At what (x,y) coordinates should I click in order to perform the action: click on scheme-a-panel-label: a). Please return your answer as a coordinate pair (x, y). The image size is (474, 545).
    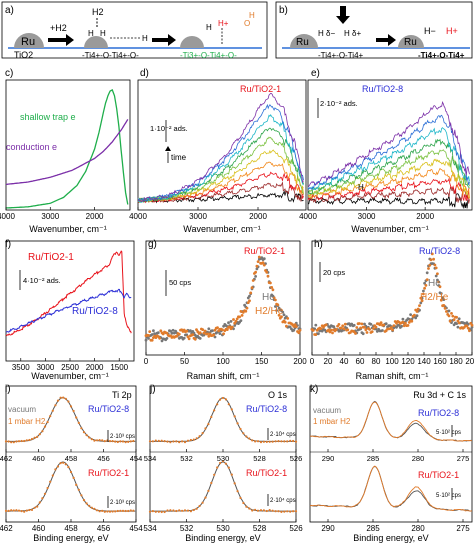
    Looking at the image, I should click on (9, 10).